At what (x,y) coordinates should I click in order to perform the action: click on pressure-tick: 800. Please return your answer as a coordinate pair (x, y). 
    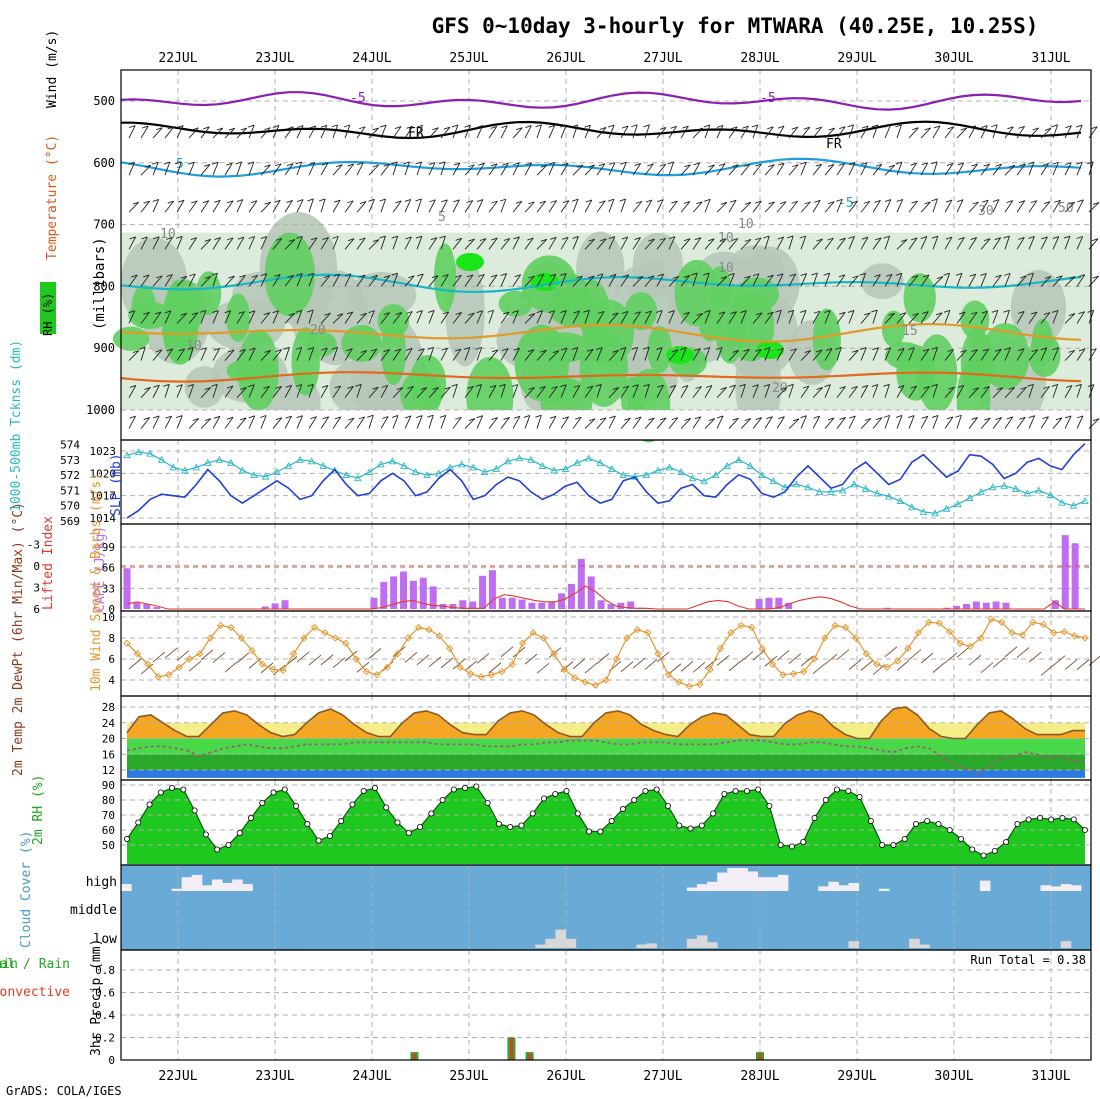
    Looking at the image, I should click on (104, 286).